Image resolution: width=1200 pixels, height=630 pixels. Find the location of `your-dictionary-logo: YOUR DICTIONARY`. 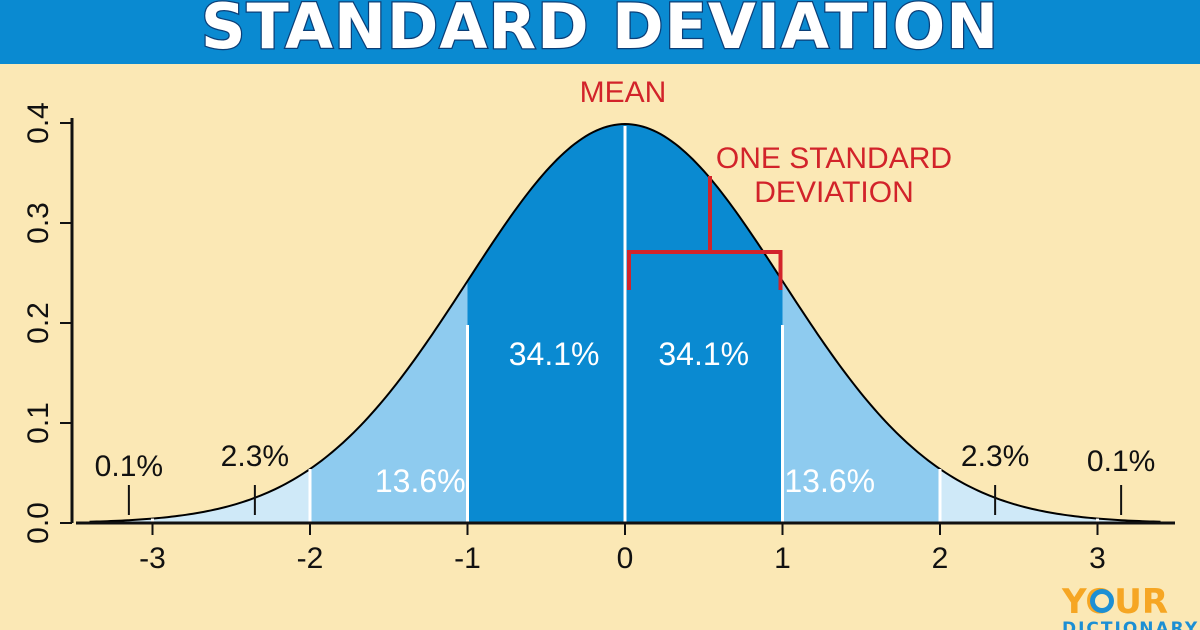

your-dictionary-logo: YOUR DICTIONARY is located at coordinates (1130, 606).